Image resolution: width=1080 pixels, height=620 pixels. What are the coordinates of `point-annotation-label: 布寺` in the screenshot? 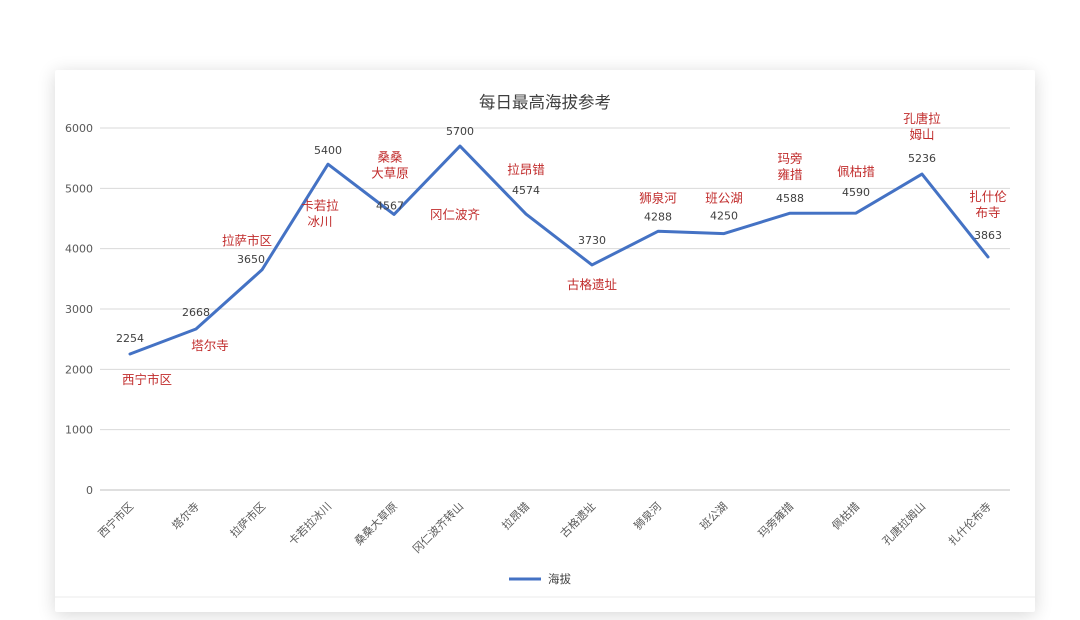 It's located at (987, 212).